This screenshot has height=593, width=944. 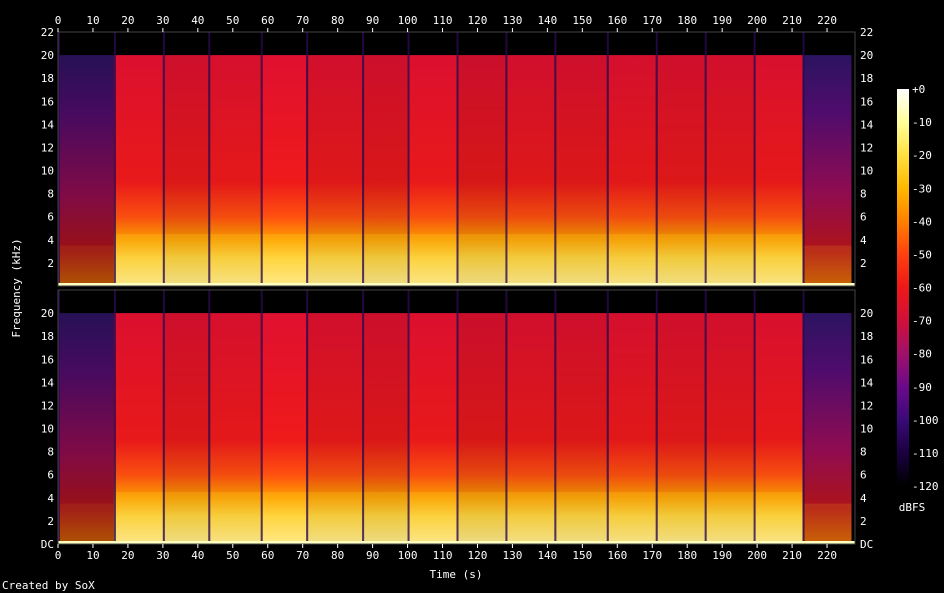 I want to click on x-tick-label-top: 70, so click(x=302, y=20).